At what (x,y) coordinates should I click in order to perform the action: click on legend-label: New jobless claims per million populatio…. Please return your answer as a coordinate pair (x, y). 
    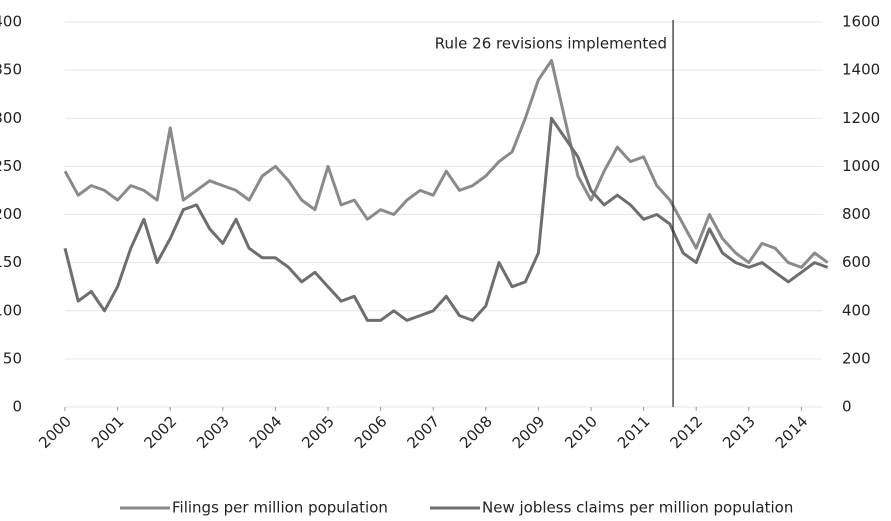
    Looking at the image, I should click on (637, 508).